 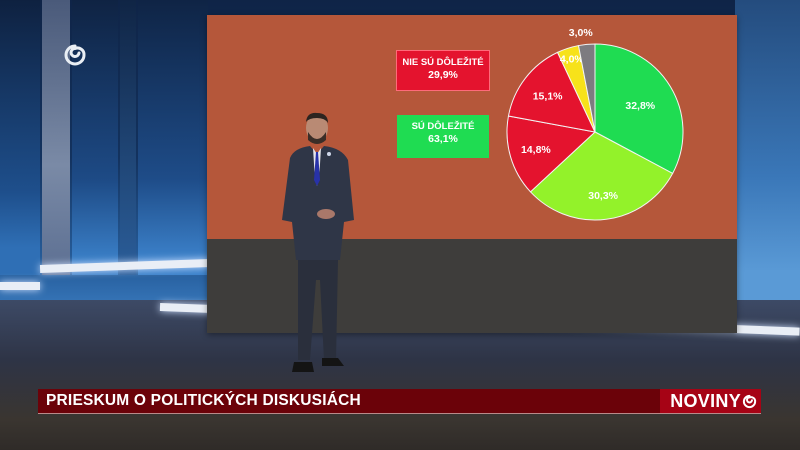 What do you see at coordinates (75, 55) in the screenshot?
I see `channel-logo-swirl-icon` at bounding box center [75, 55].